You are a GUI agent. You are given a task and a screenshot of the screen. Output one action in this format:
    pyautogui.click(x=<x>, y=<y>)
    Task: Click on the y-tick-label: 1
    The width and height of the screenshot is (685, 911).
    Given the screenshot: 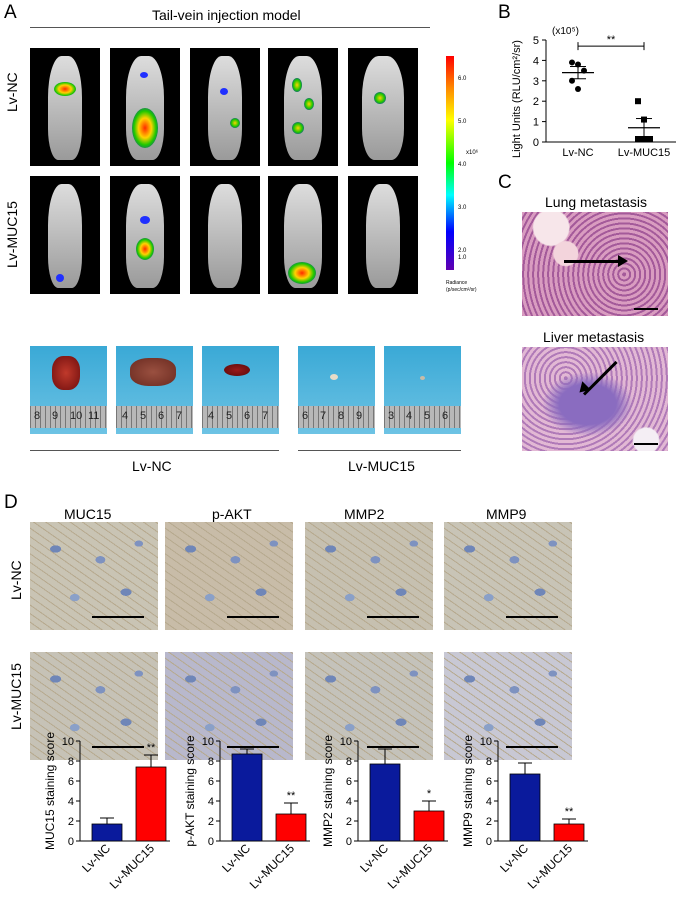 What is the action you would take?
    pyautogui.click(x=536, y=123)
    